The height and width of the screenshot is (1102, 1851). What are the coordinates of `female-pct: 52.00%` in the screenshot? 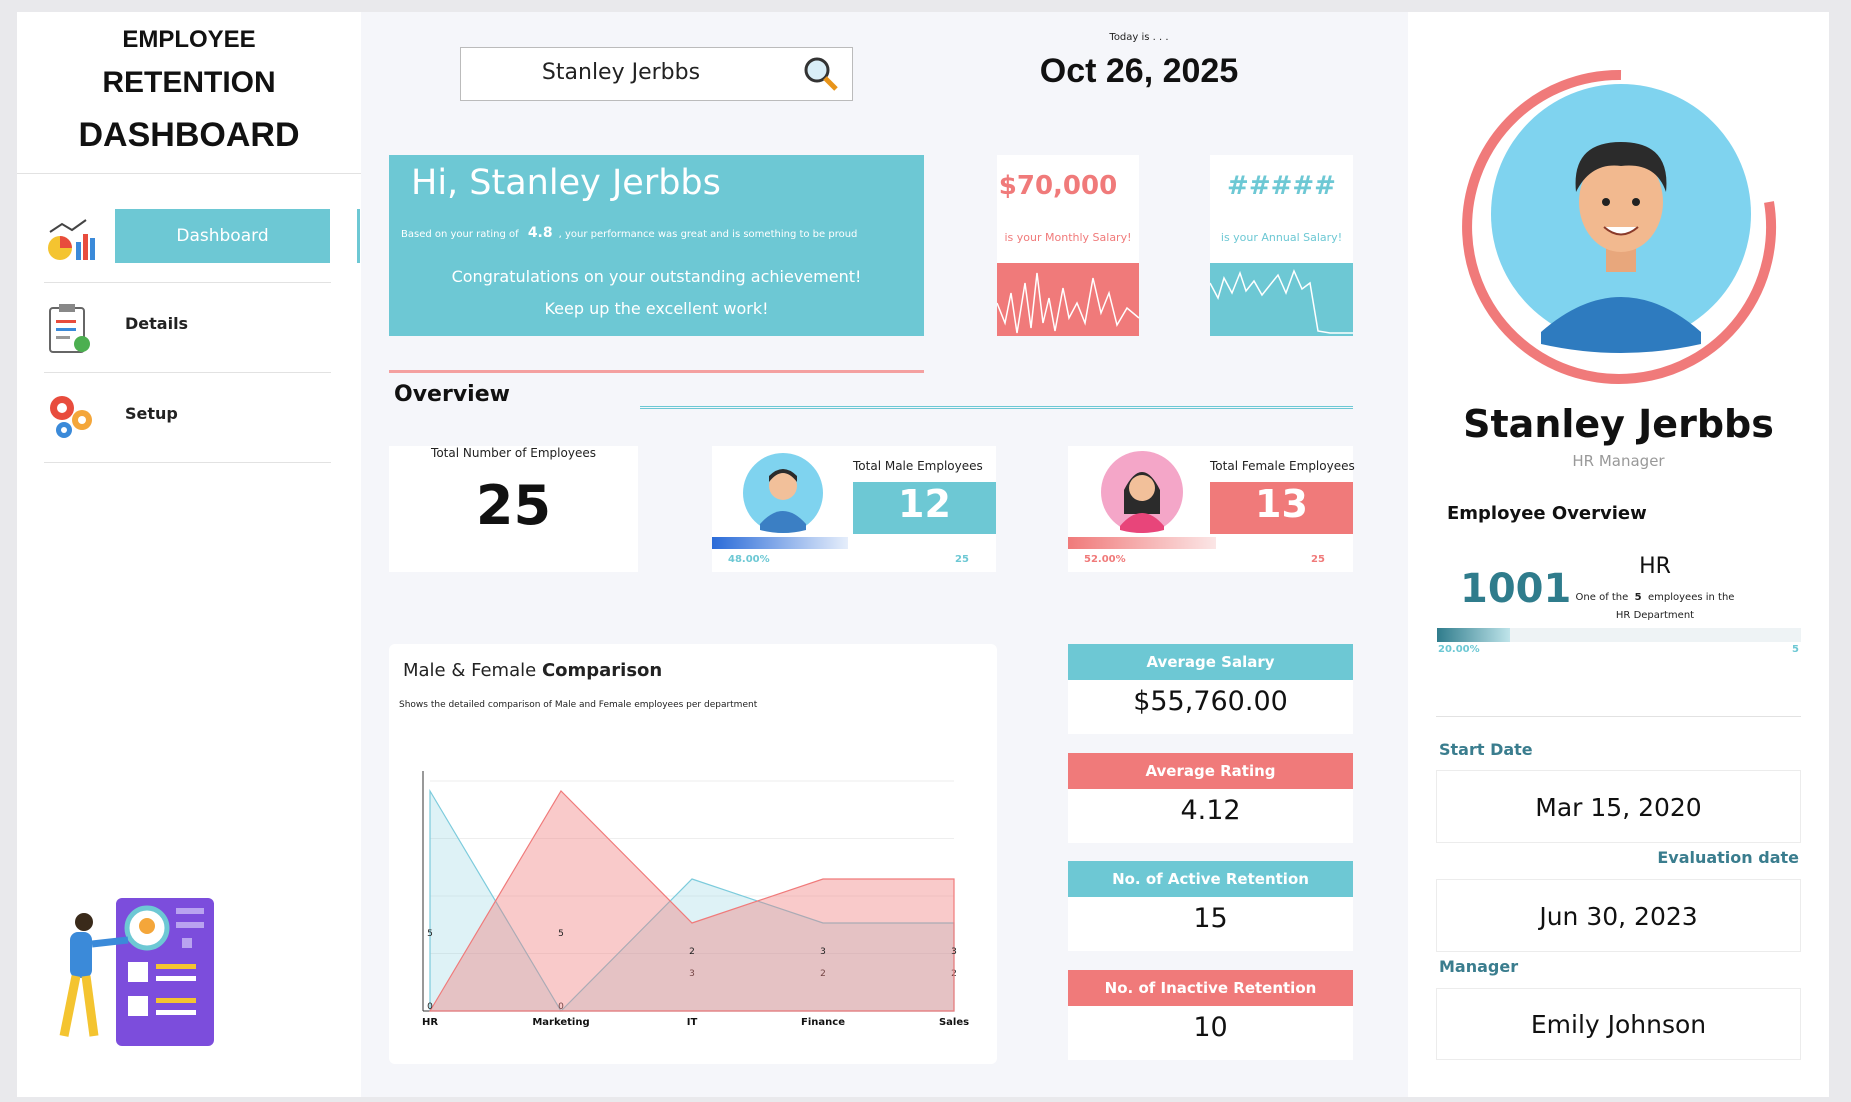 It's located at (1105, 559).